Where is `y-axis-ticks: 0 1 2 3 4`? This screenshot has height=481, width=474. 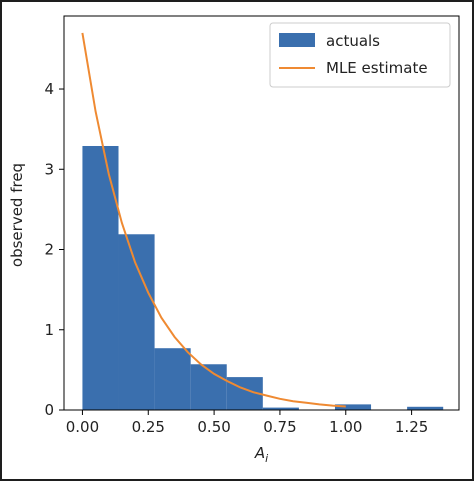 y-axis-ticks: 0 1 2 3 4 is located at coordinates (54, 249).